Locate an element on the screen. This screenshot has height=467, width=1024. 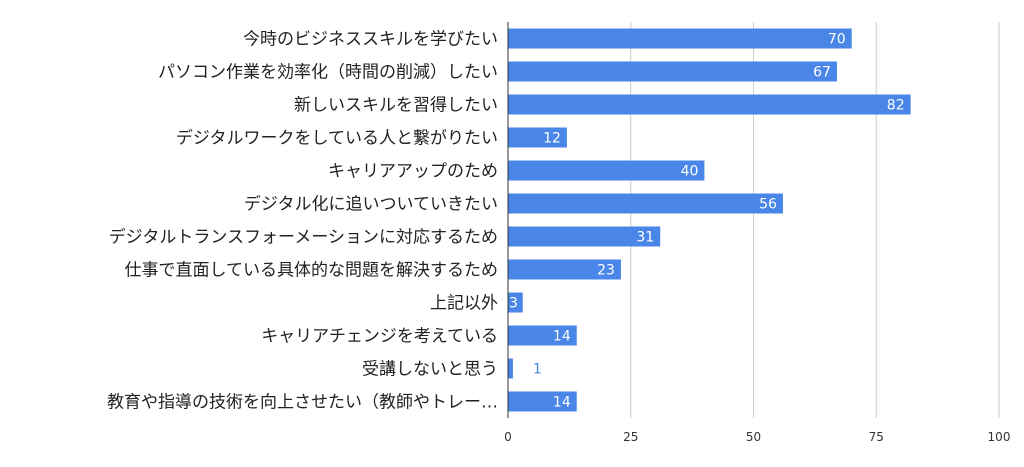
value-label: 40 is located at coordinates (690, 172).